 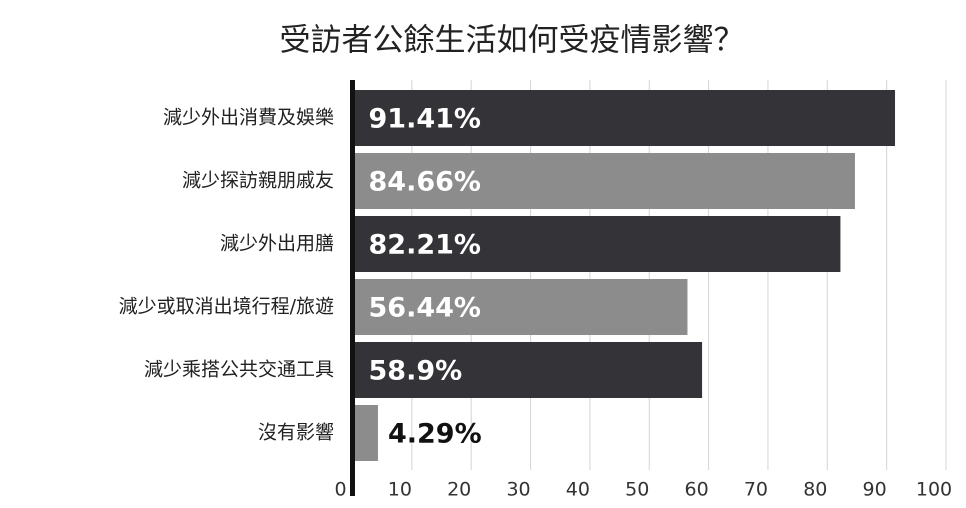 What do you see at coordinates (435, 434) in the screenshot?
I see `value-label: 4.29%` at bounding box center [435, 434].